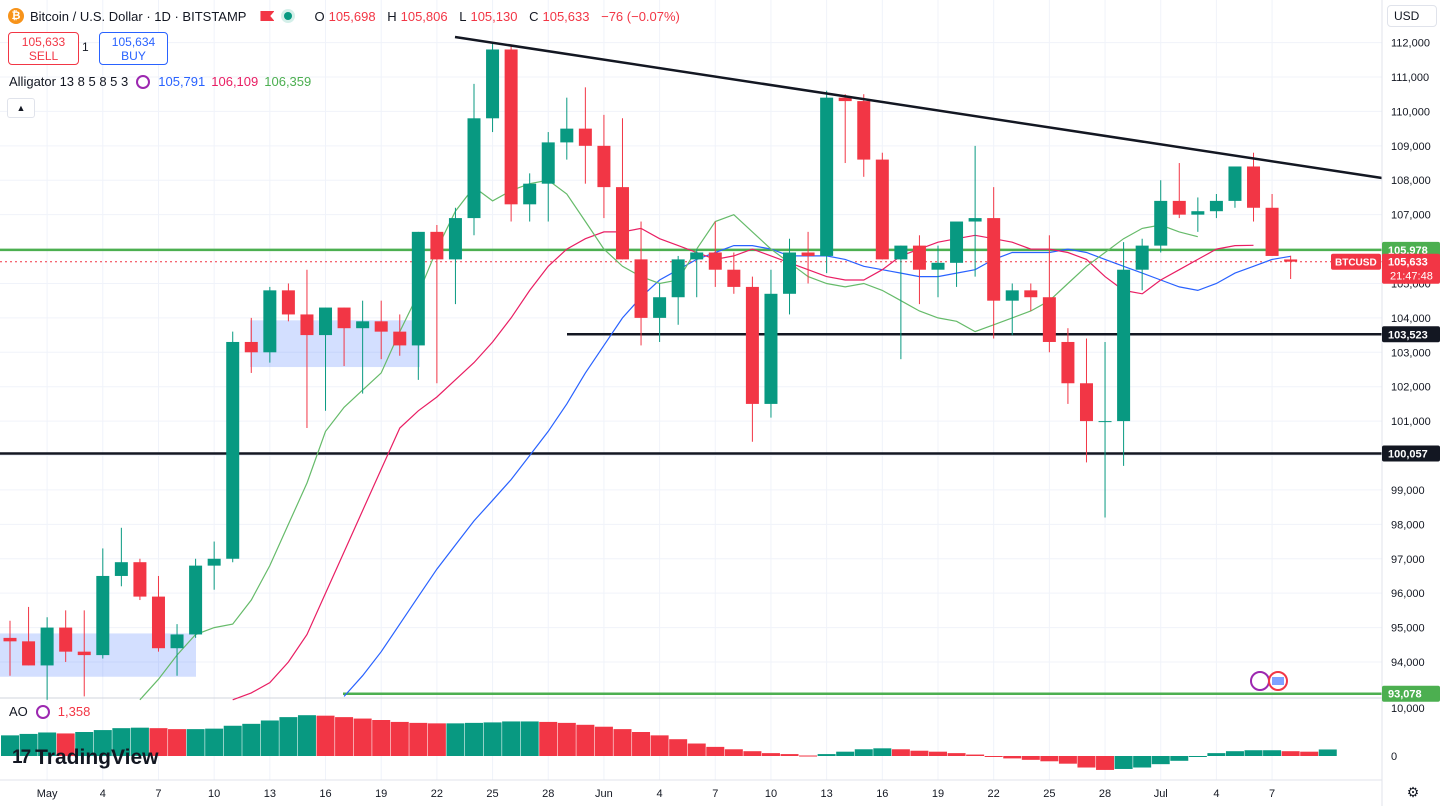 The height and width of the screenshot is (806, 1445). Describe the element at coordinates (1408, 335) in the screenshot. I see `level-black-label: 103,523` at that location.